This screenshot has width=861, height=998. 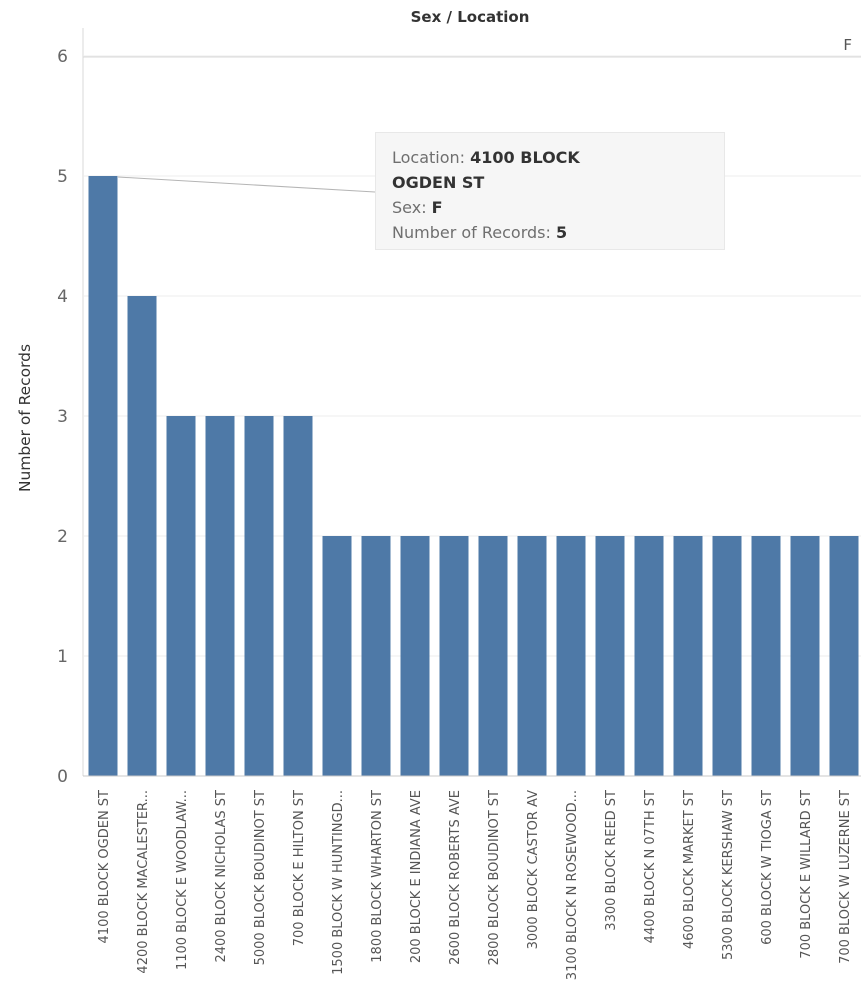 What do you see at coordinates (470, 17) in the screenshot?
I see `chart-title: Sex / Location` at bounding box center [470, 17].